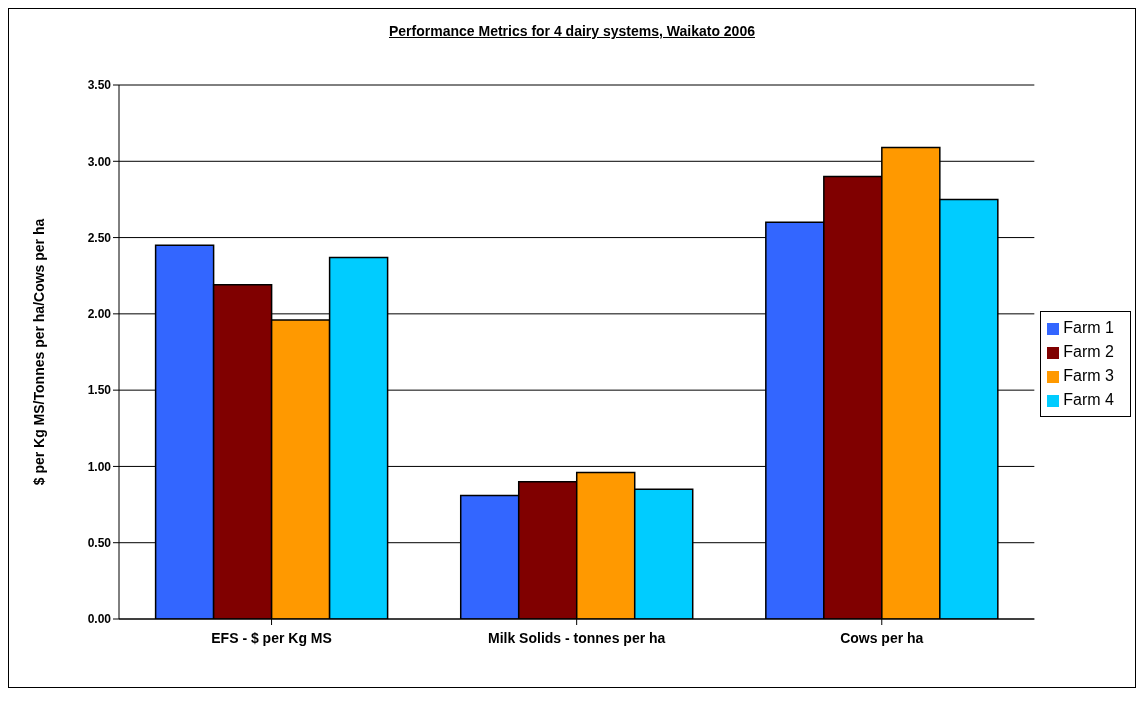  What do you see at coordinates (1088, 399) in the screenshot?
I see `legend-label: Farm 4` at bounding box center [1088, 399].